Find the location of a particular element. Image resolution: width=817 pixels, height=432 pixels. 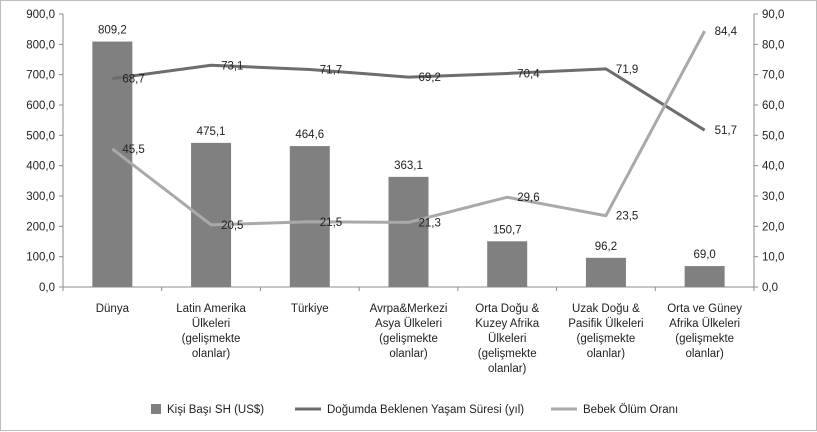

life-expectancy-line is located at coordinates (409, 97).